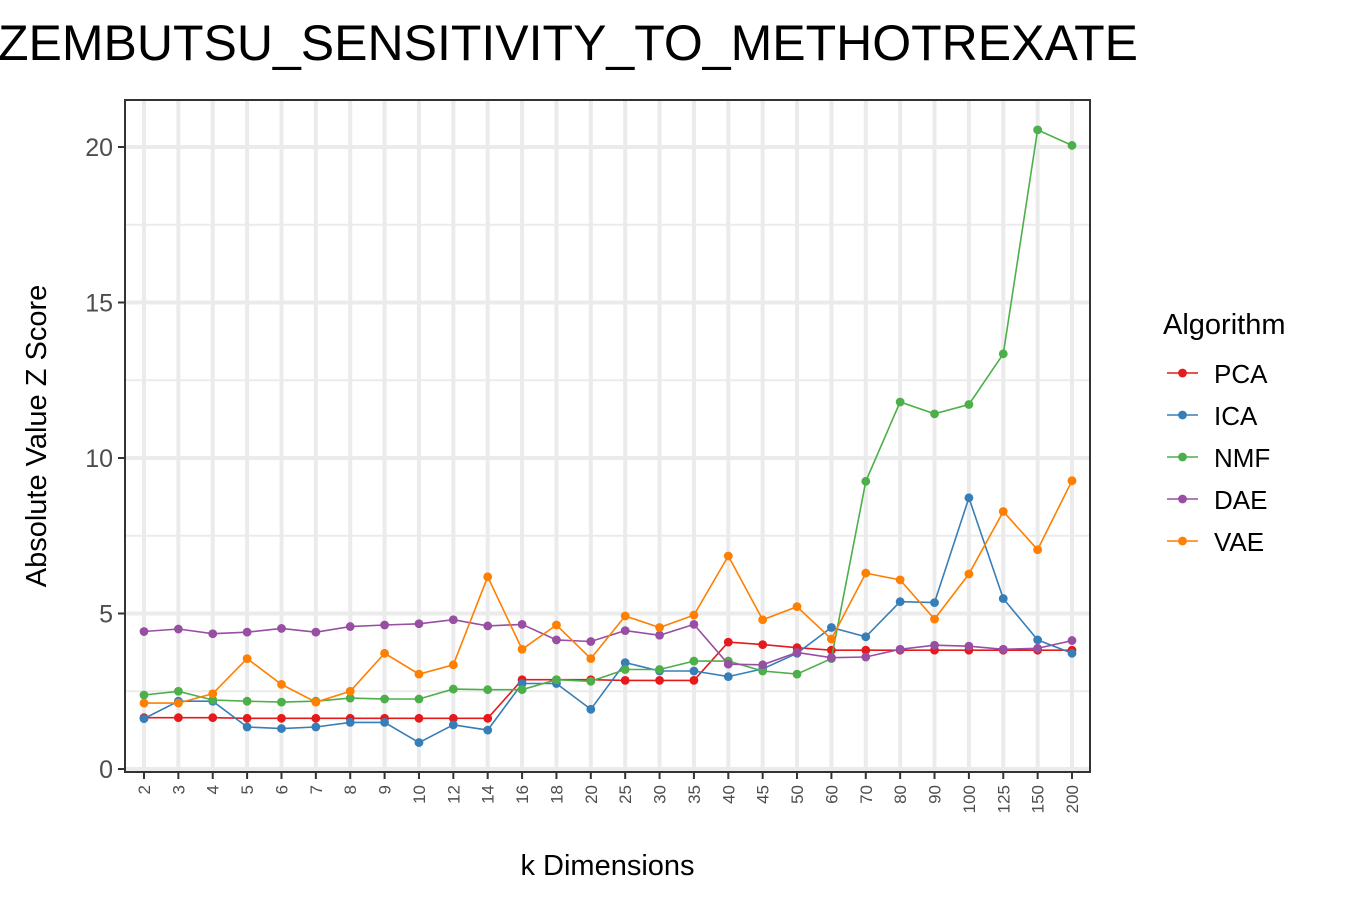  I want to click on x-tick-label: 4, so click(213, 789).